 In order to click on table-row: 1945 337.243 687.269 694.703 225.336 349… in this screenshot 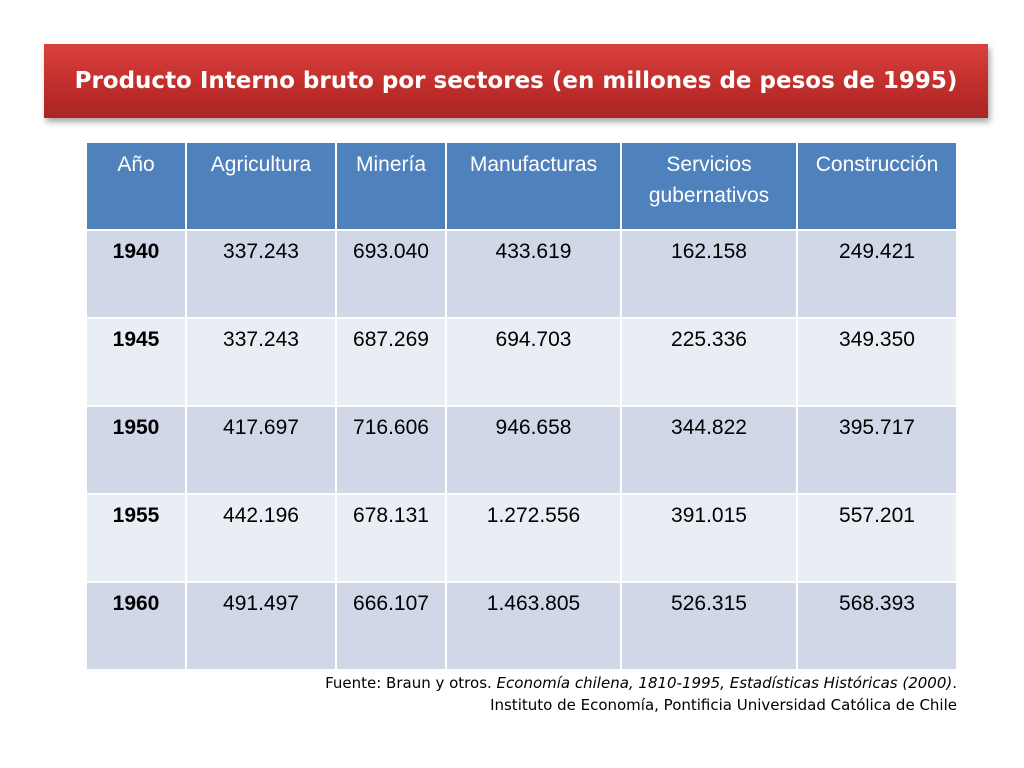, I will do `click(521, 362)`.